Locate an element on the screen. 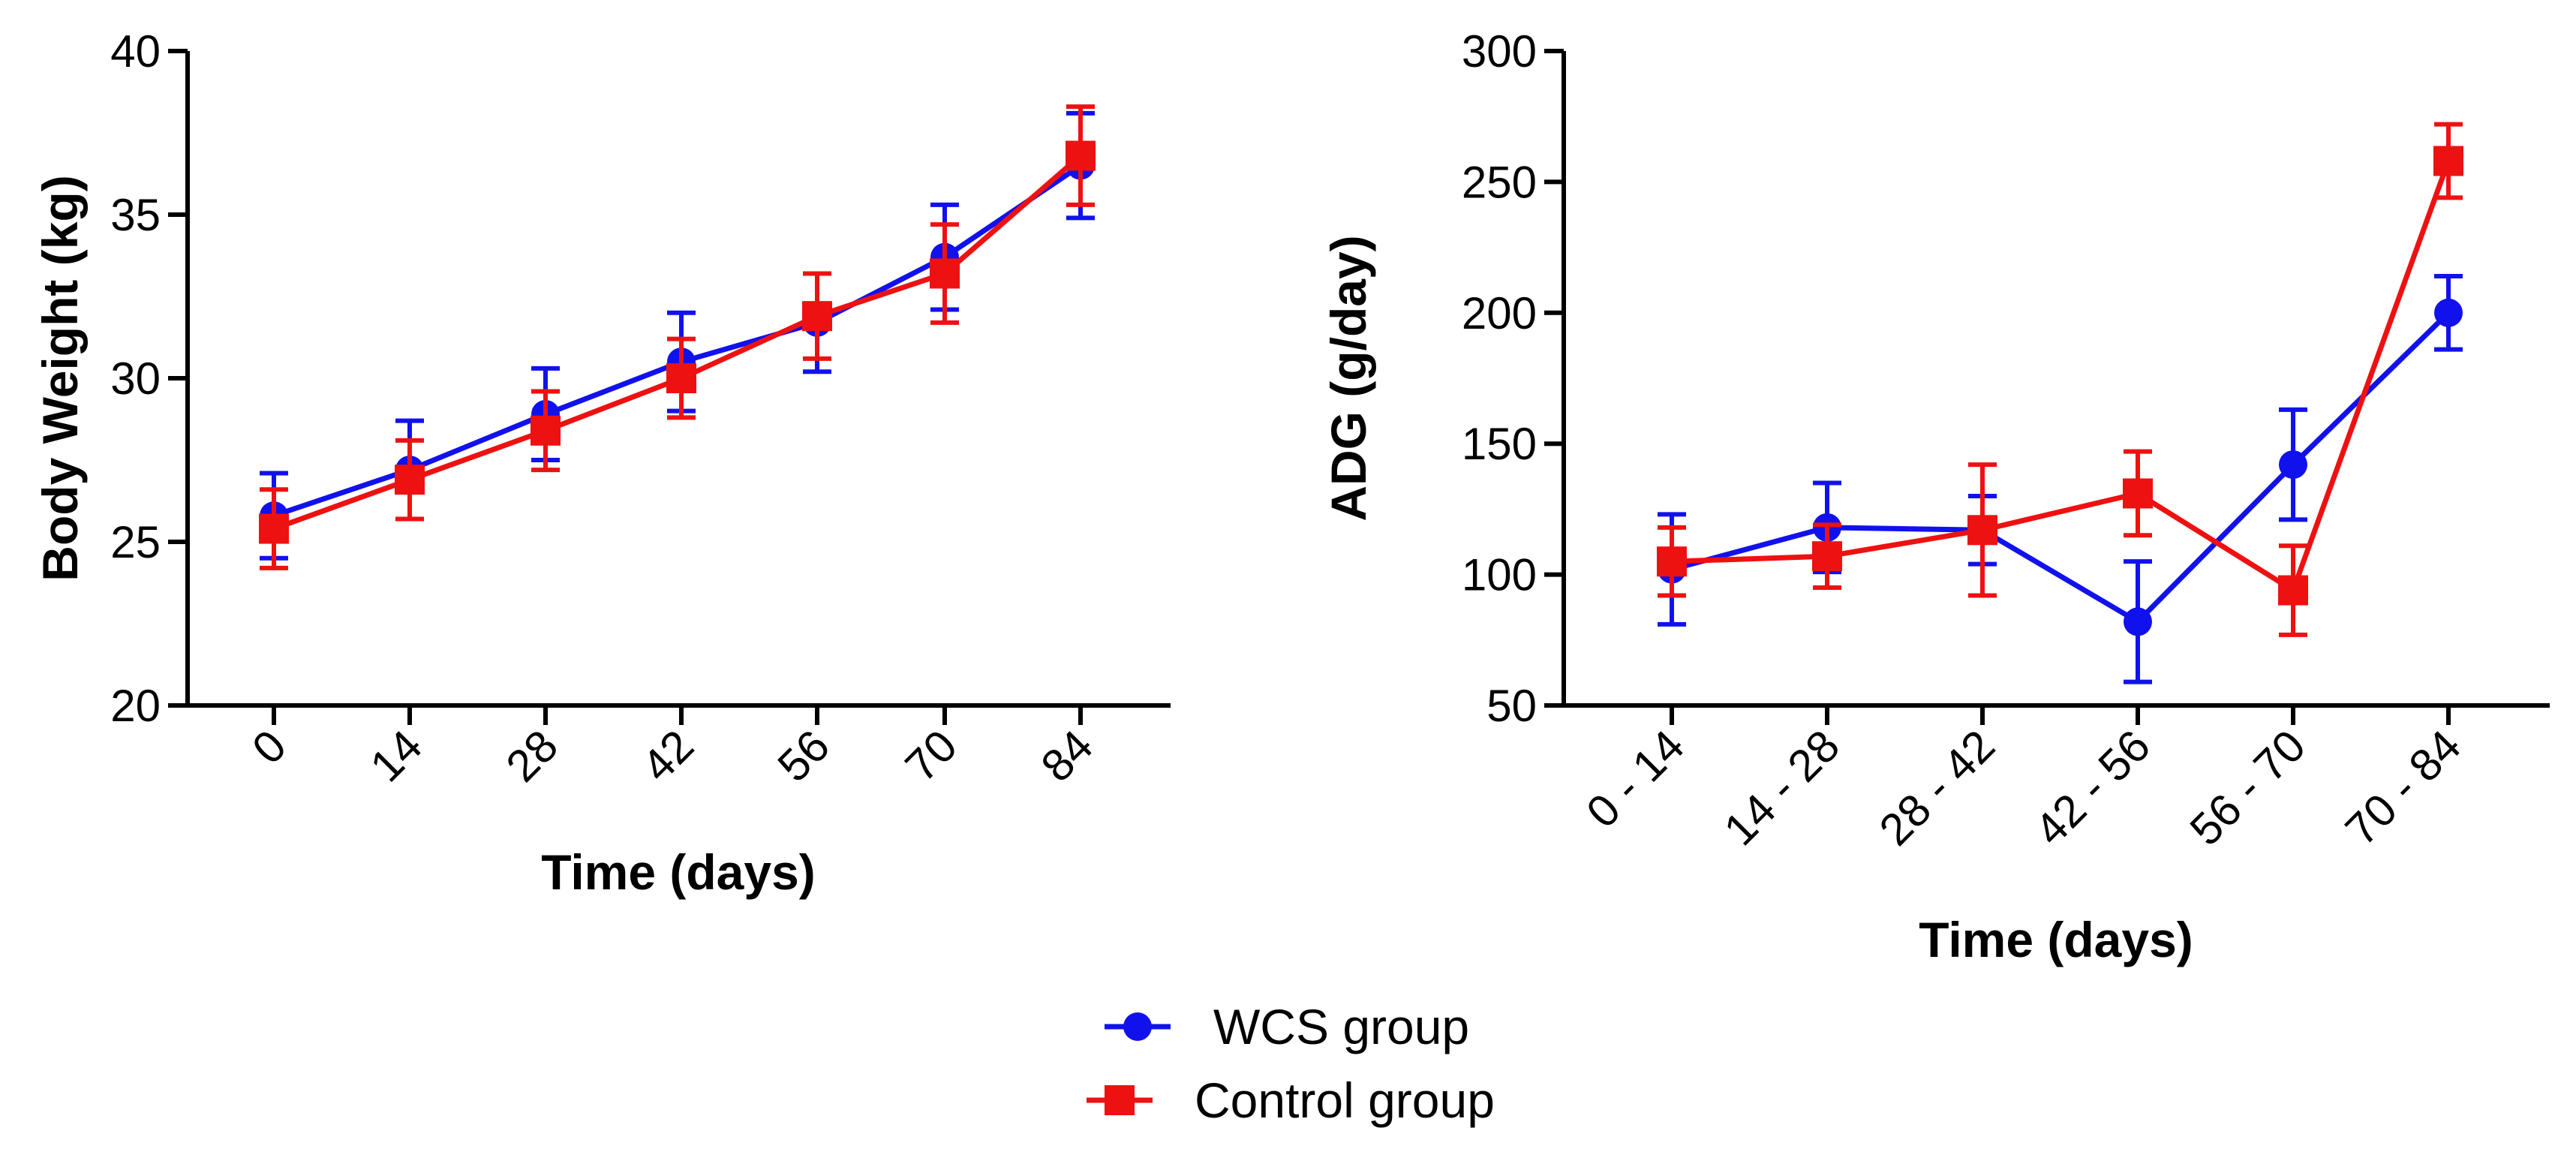 The height and width of the screenshot is (1149, 2576). x-tick-label: 56 is located at coordinates (804, 756).